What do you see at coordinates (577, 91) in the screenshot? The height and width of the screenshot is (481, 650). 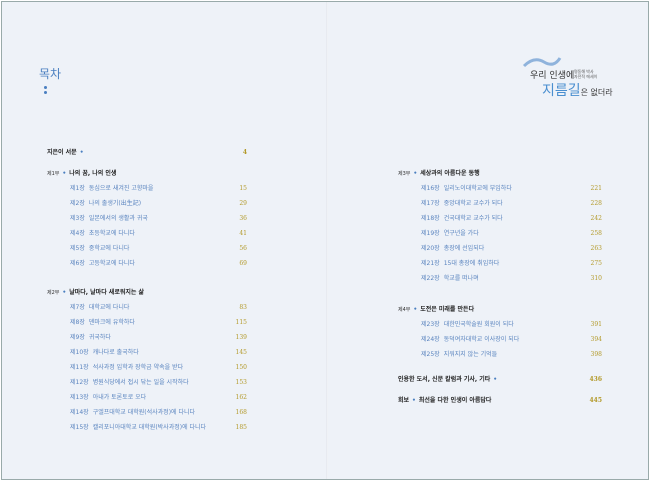 I see `logo-line2: 지름길은 없더라` at bounding box center [577, 91].